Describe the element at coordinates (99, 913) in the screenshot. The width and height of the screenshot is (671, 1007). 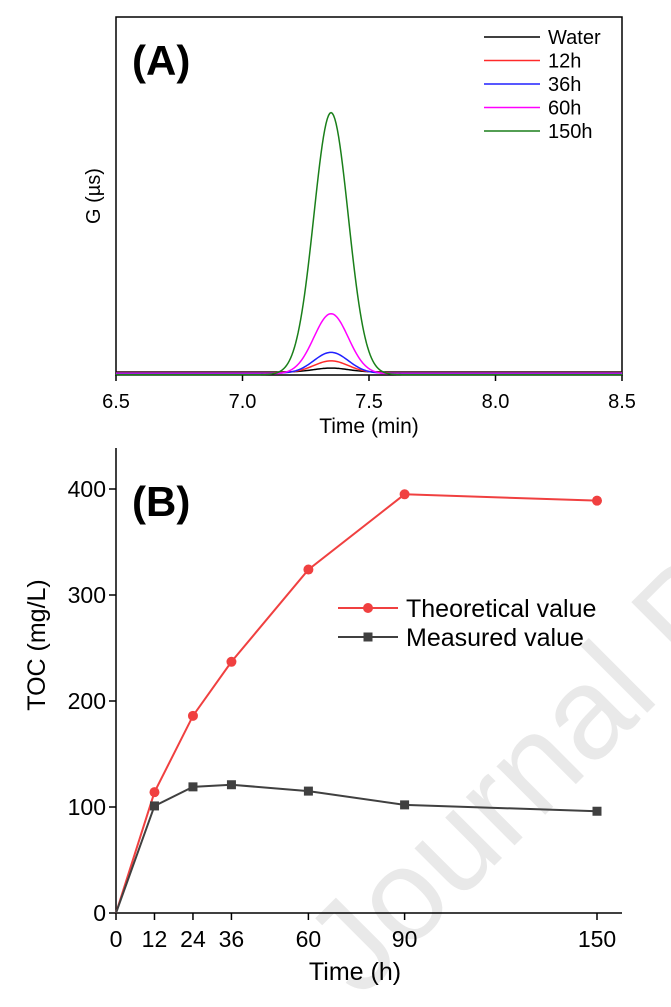
I see `panel-b-y-tick-label: 0` at that location.